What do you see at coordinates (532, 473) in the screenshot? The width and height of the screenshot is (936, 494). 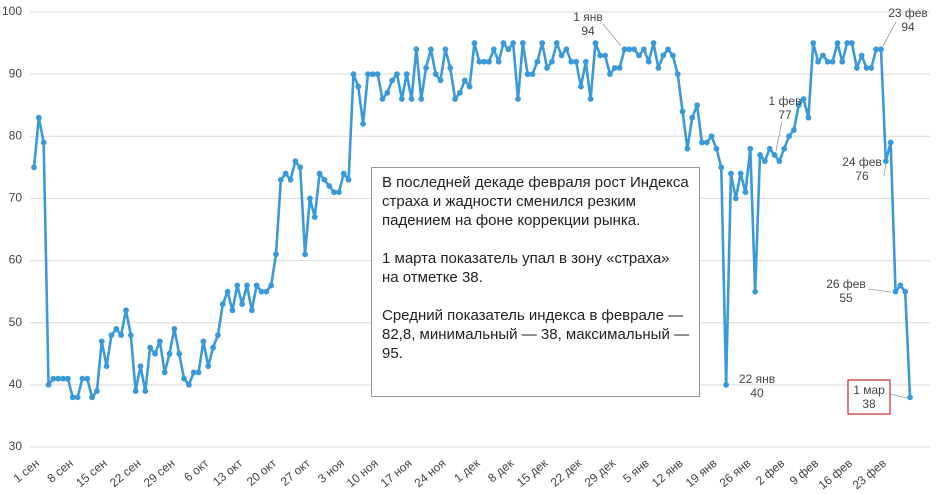 I see `x-tick-label: 15 дек` at bounding box center [532, 473].